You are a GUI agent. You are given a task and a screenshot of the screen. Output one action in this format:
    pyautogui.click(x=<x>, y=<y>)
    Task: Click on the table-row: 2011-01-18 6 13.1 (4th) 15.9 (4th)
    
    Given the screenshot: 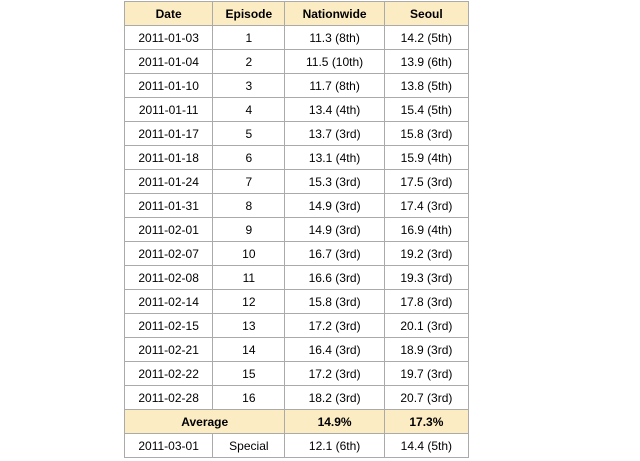 What is the action you would take?
    pyautogui.click(x=296, y=157)
    